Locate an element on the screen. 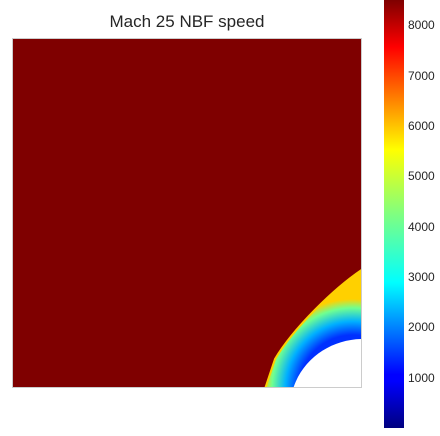 The height and width of the screenshot is (436, 440). shock-front is located at coordinates (312, 328).